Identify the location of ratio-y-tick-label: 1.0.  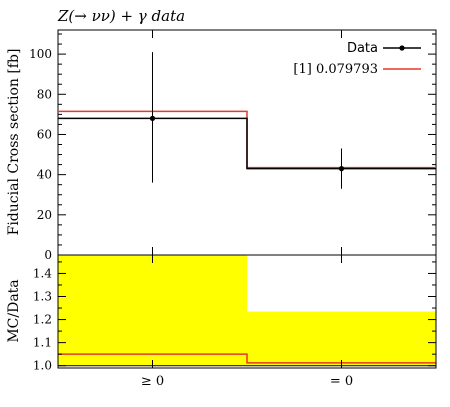
(42, 366).